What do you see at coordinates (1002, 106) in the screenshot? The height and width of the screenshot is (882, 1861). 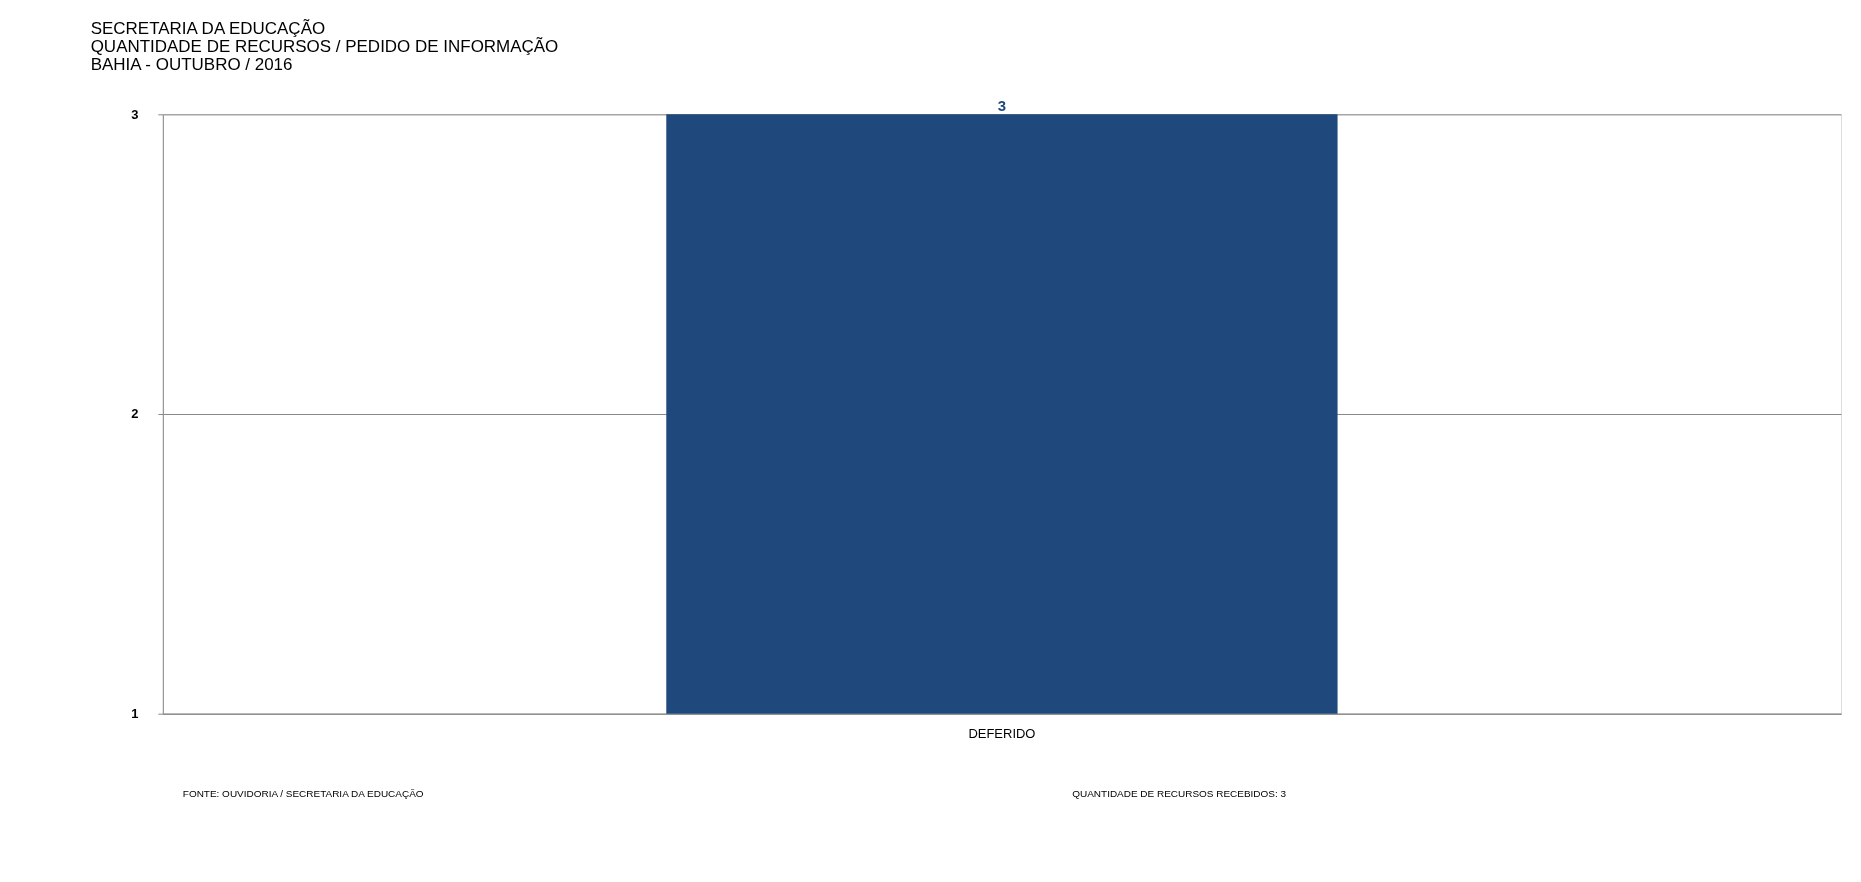 I see `data-label: 3` at bounding box center [1002, 106].